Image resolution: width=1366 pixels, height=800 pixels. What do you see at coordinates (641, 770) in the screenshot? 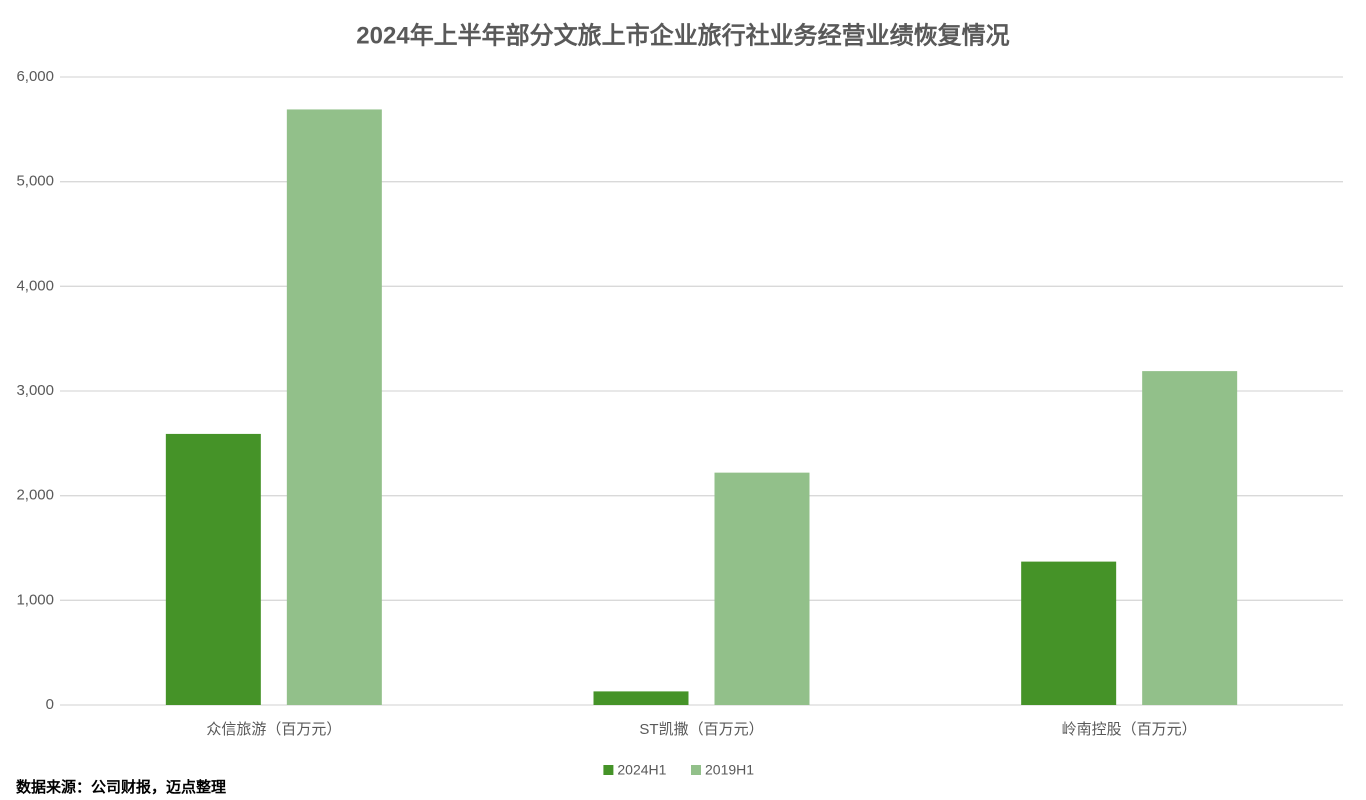
I see `legend-label: 2024H1` at bounding box center [641, 770].